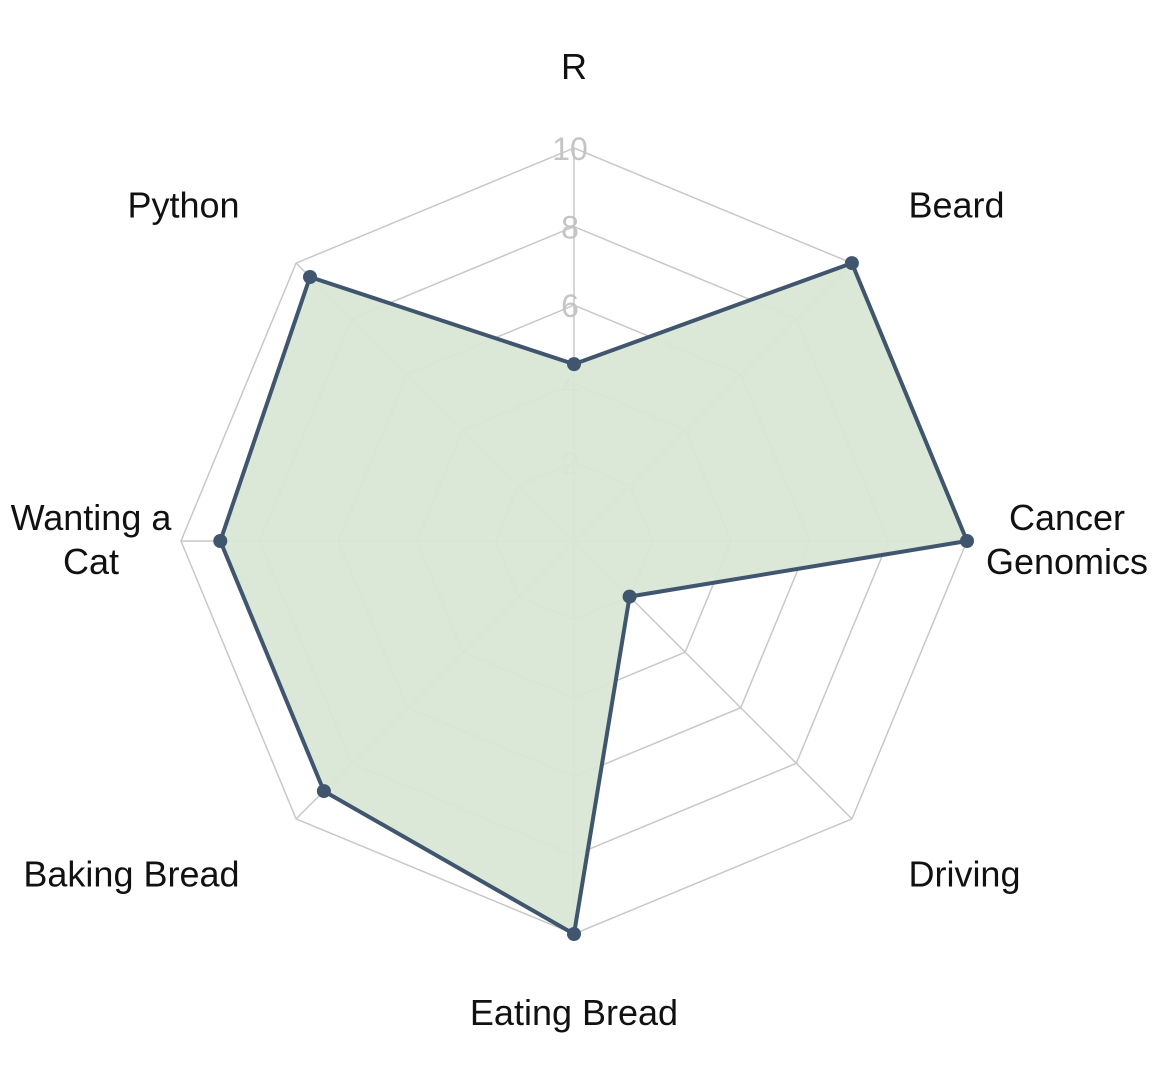 The width and height of the screenshot is (1168, 1076). Describe the element at coordinates (956, 205) in the screenshot. I see `axis-label: Beard` at that location.